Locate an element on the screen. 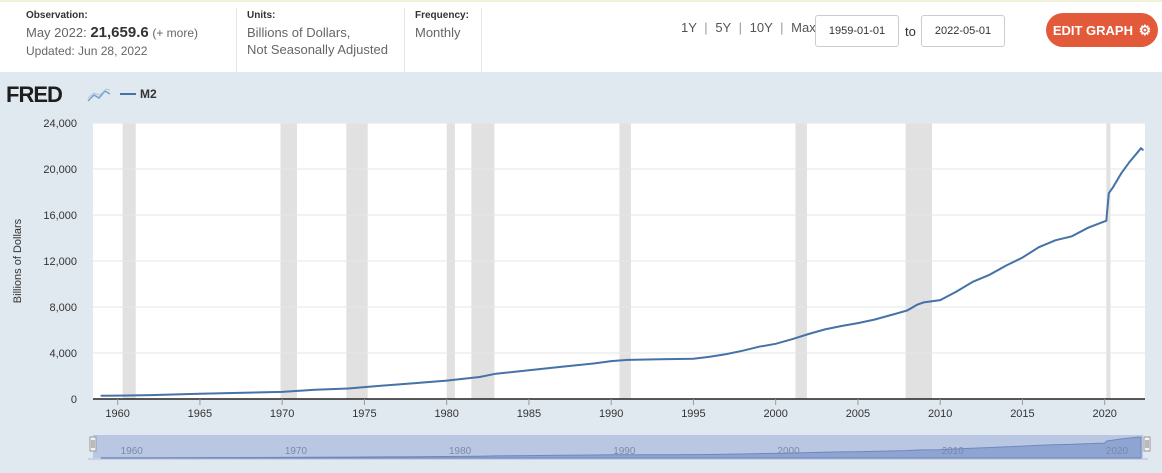 The width and height of the screenshot is (1162, 473). y-tick-label: 8,000 is located at coordinates (63, 308).